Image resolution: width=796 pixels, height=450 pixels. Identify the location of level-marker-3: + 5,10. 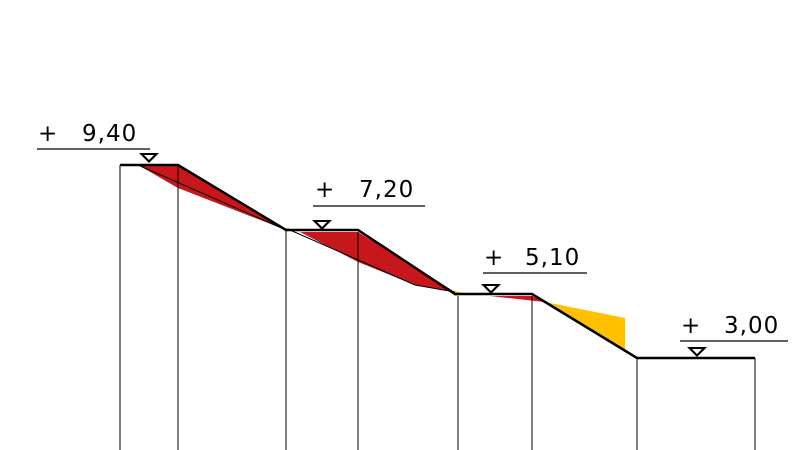
(534, 269).